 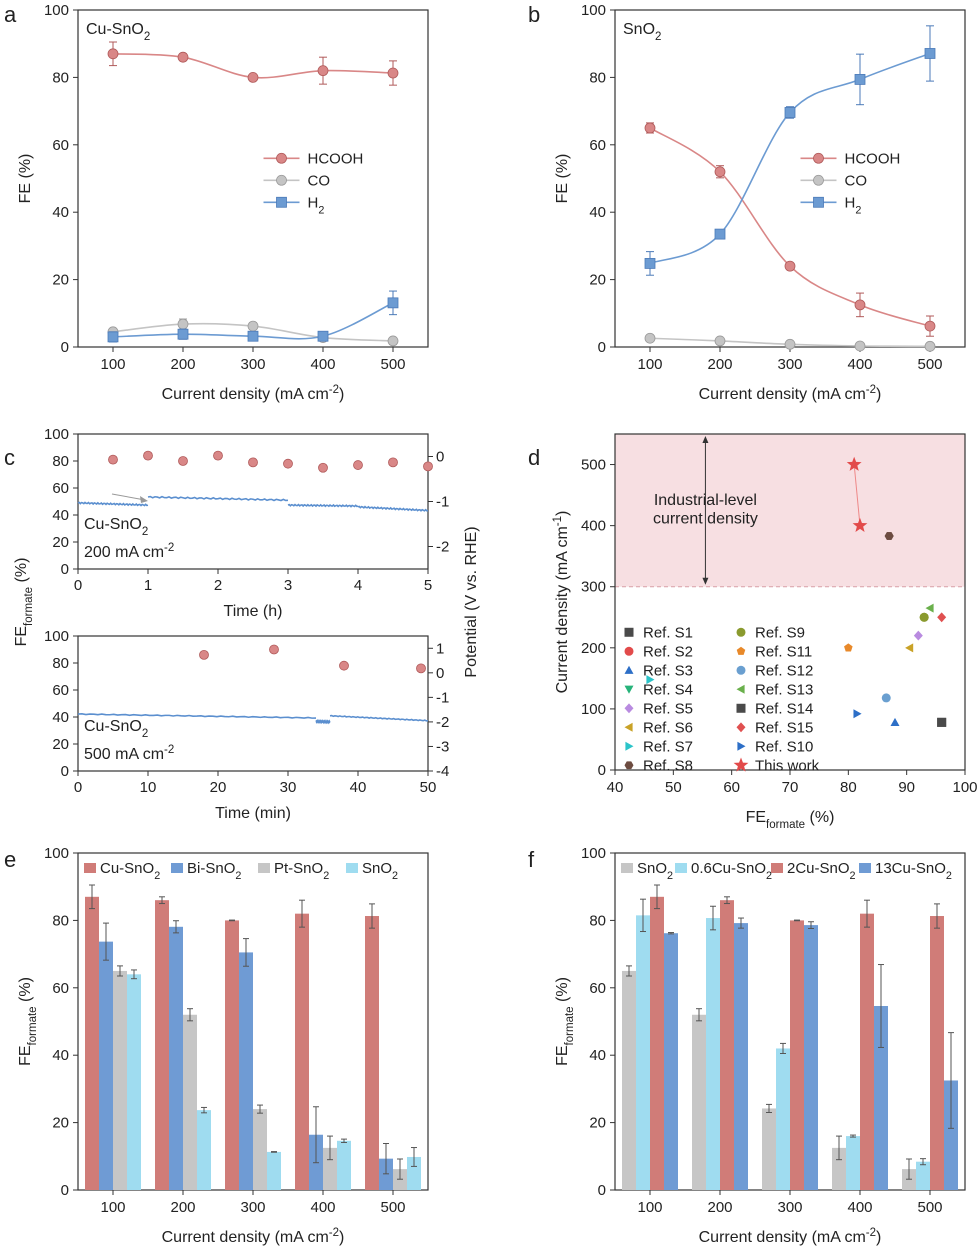 I want to click on panel-label-d: d, so click(x=534, y=457).